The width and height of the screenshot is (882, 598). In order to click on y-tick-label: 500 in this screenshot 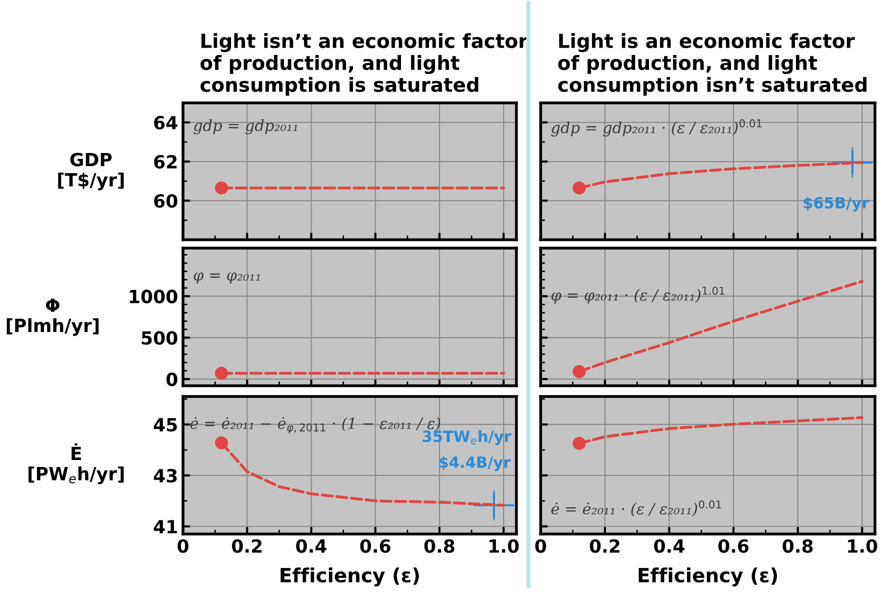, I will do `click(160, 338)`.